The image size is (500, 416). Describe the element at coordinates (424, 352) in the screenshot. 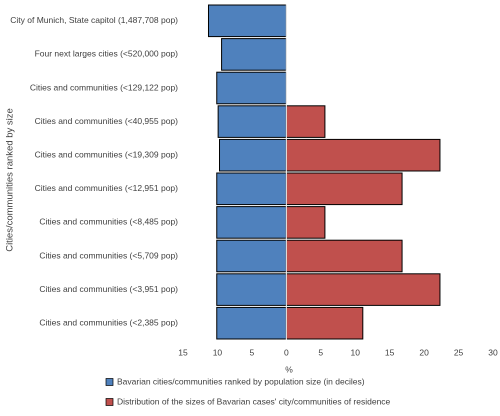

I see `x-tick-label: 20` at that location.